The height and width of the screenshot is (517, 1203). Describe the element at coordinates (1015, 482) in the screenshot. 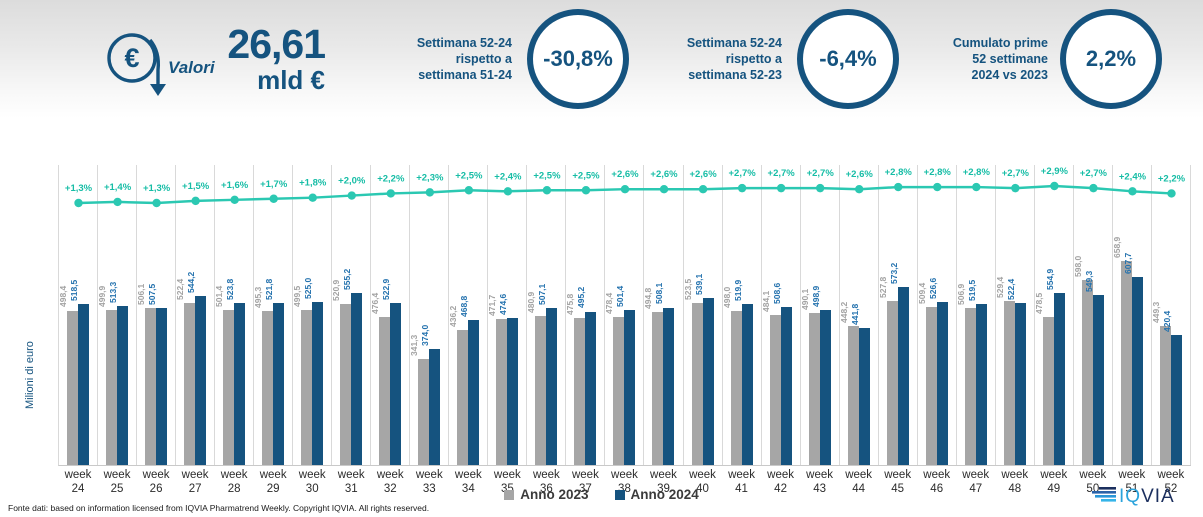

I see `x-axis-tick: week 48` at that location.